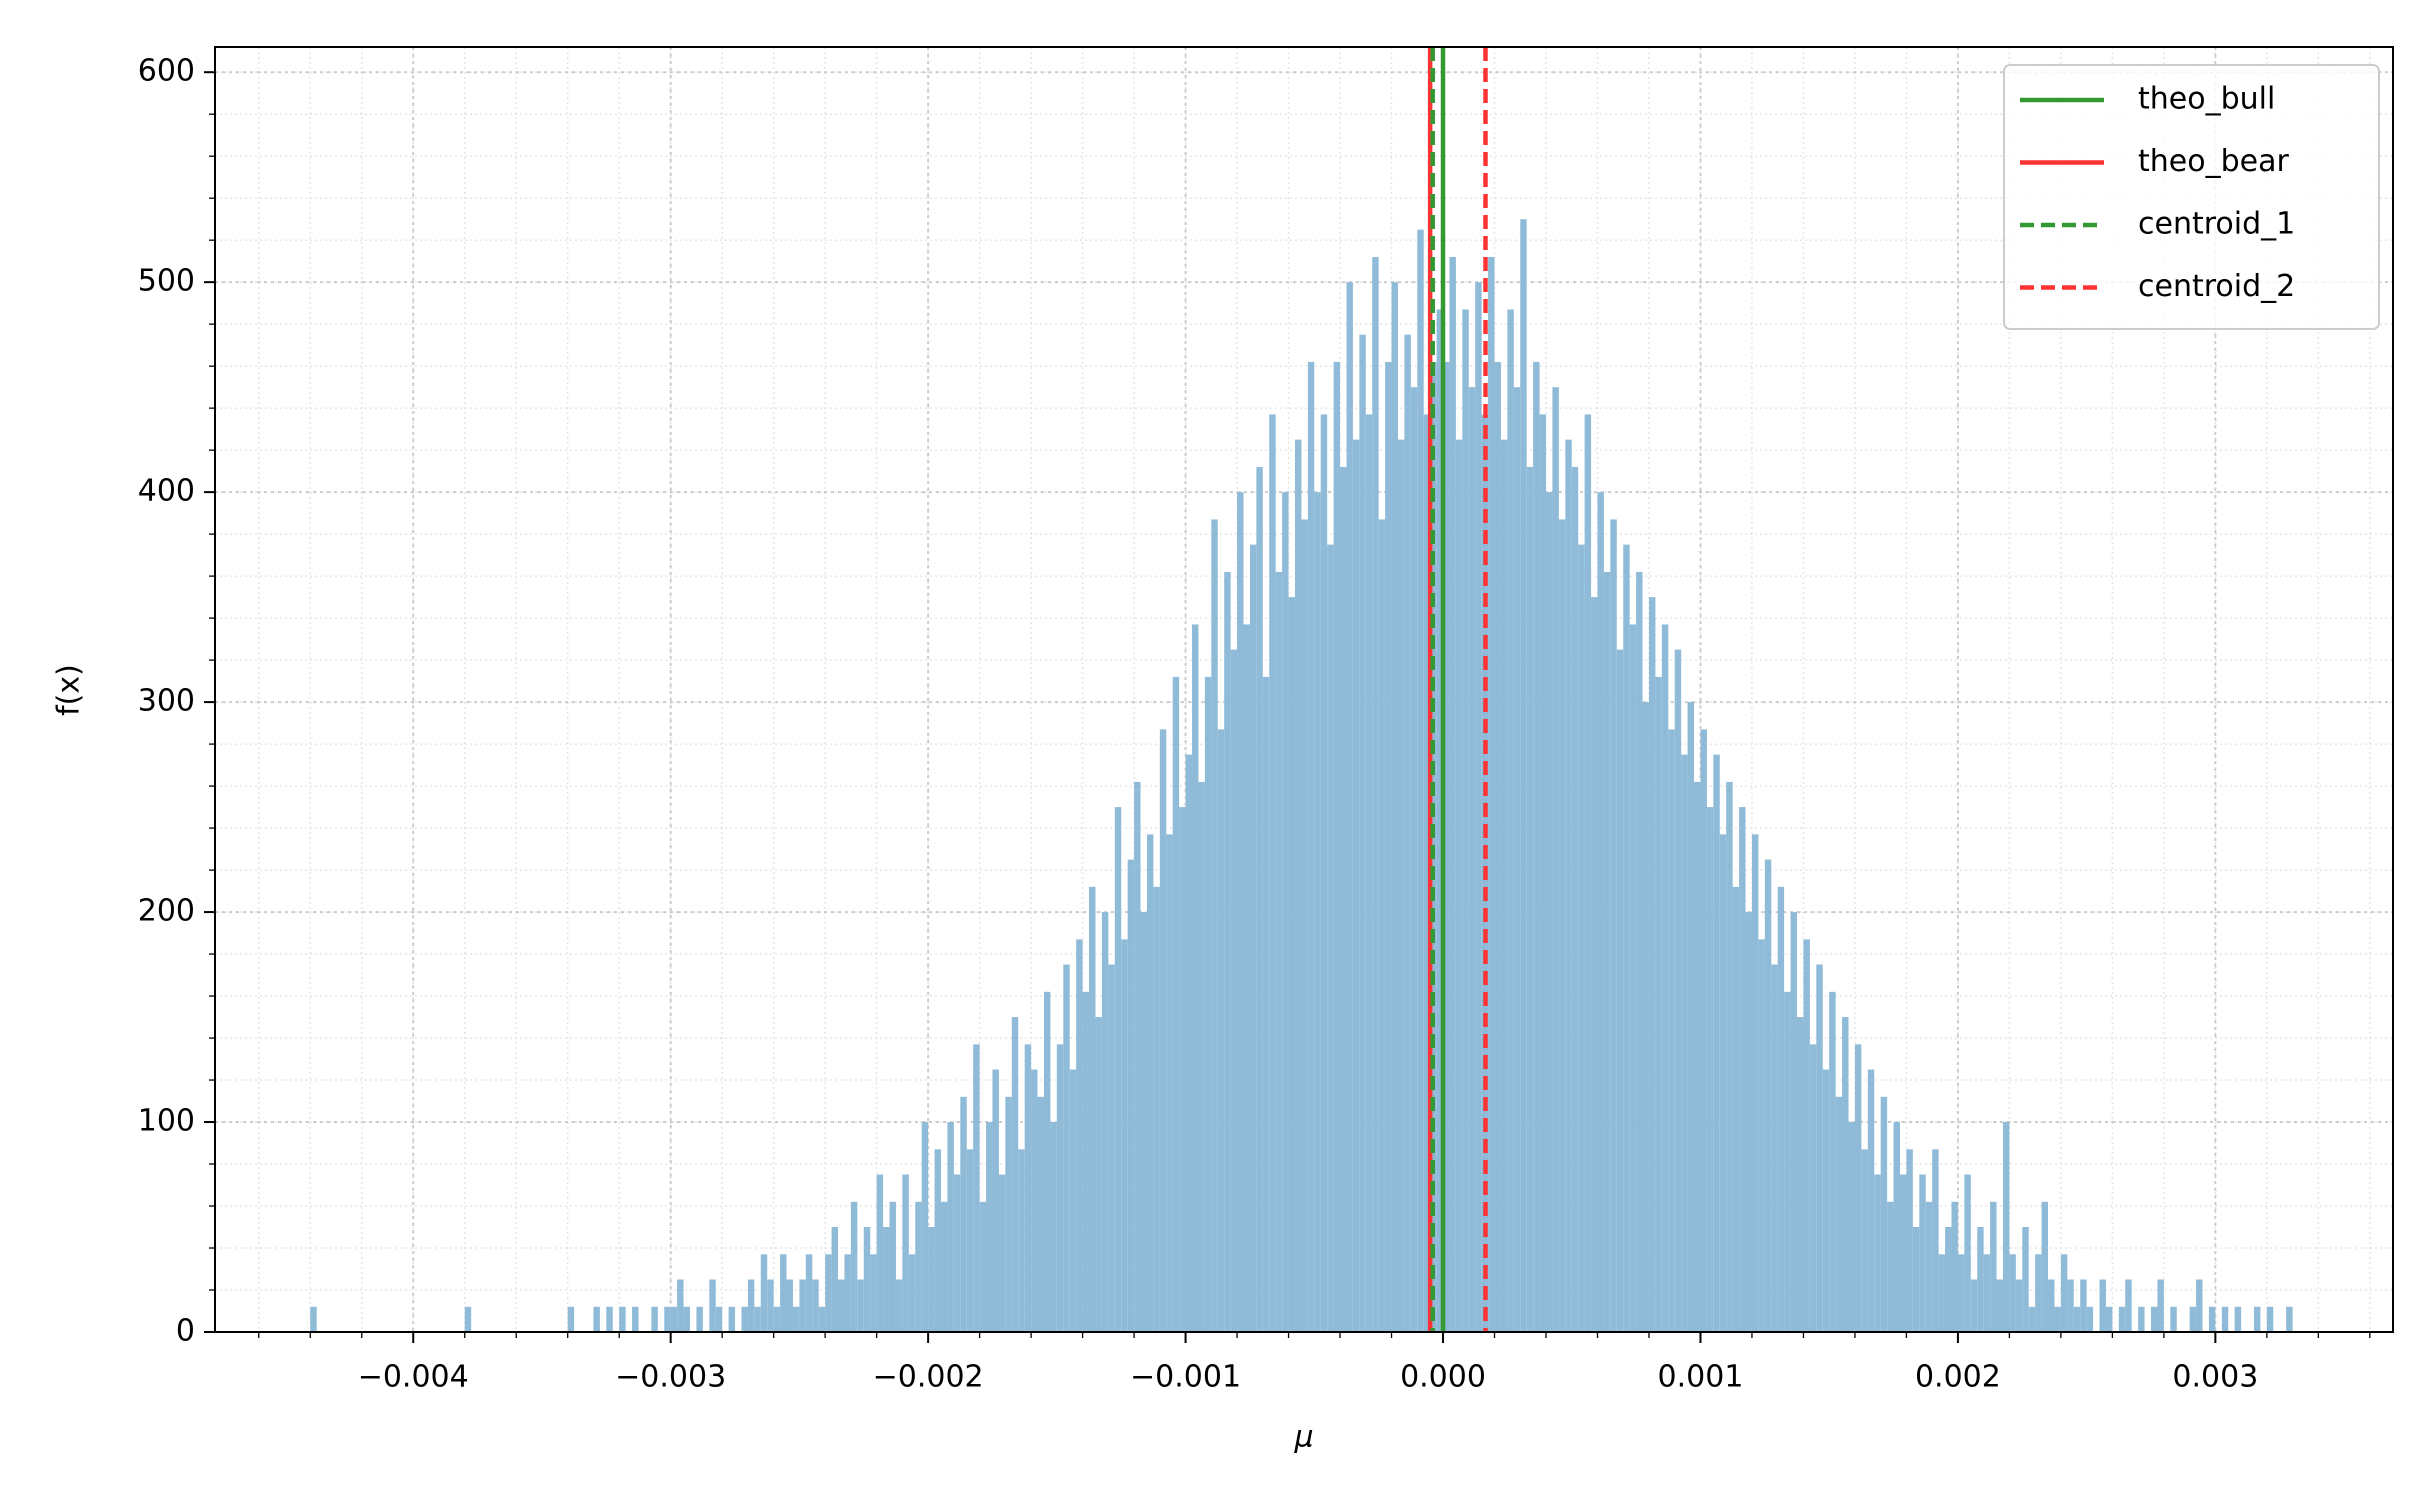  Describe the element at coordinates (928, 1377) in the screenshot. I see `x-tick-label: −0.002` at that location.